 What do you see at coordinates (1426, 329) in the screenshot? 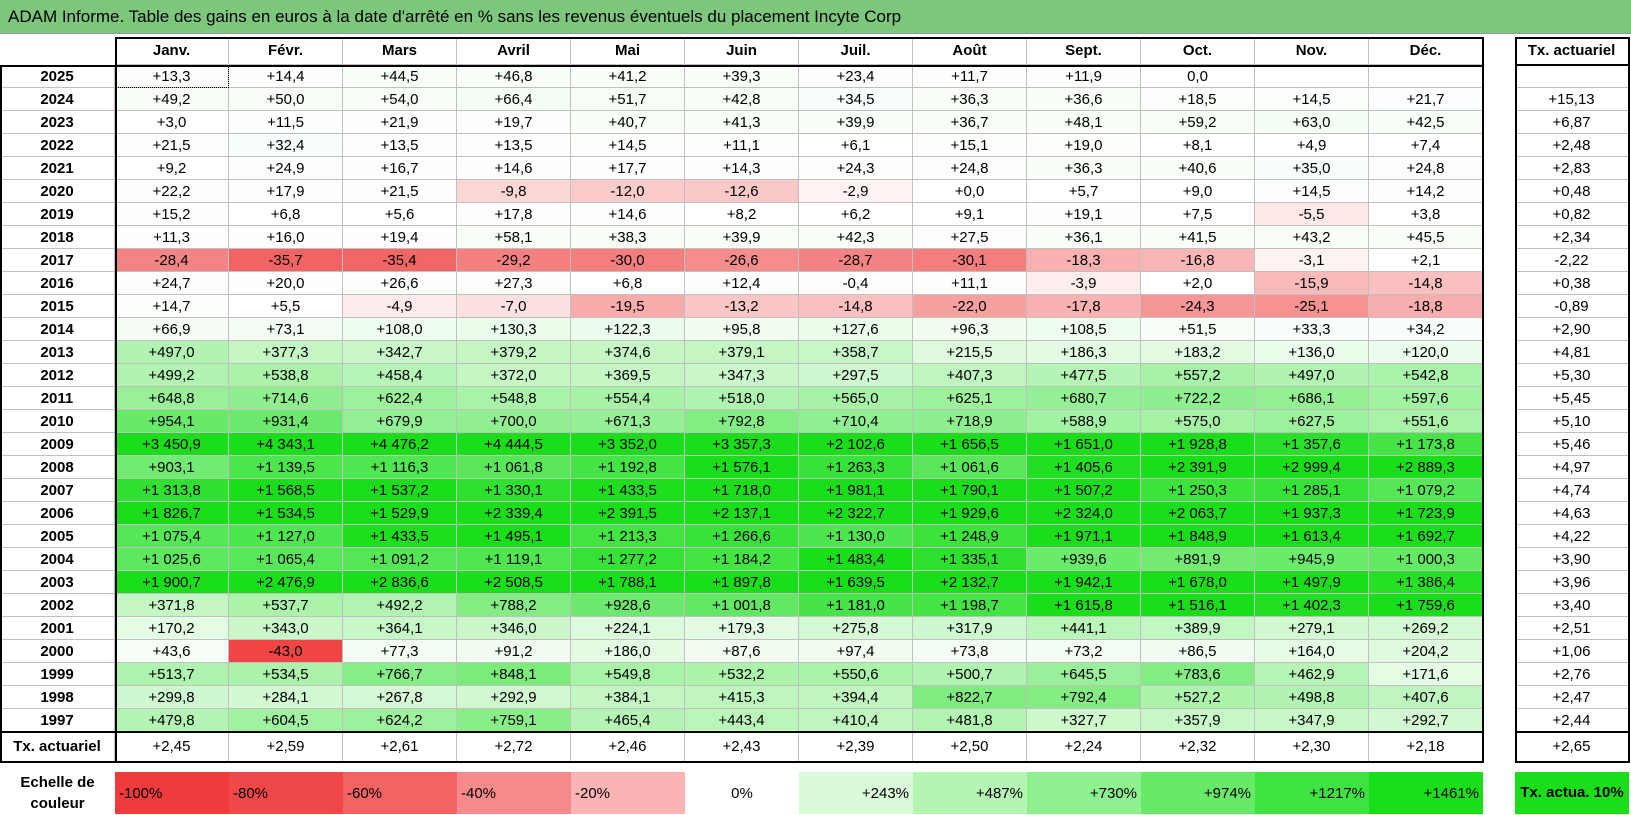
I see `gain-cell-2014-12: +34,2` at bounding box center [1426, 329].